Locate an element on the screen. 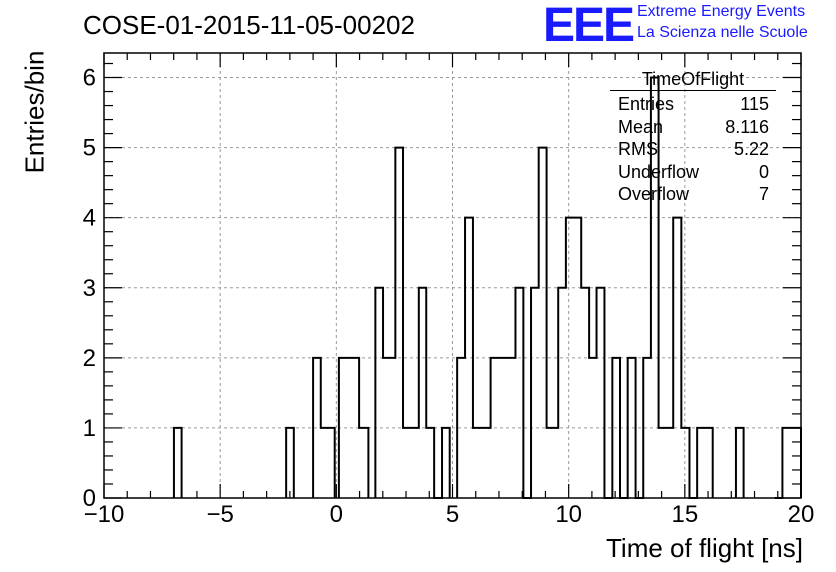  stat-row-underflow: Underflow 0 is located at coordinates (693, 172).